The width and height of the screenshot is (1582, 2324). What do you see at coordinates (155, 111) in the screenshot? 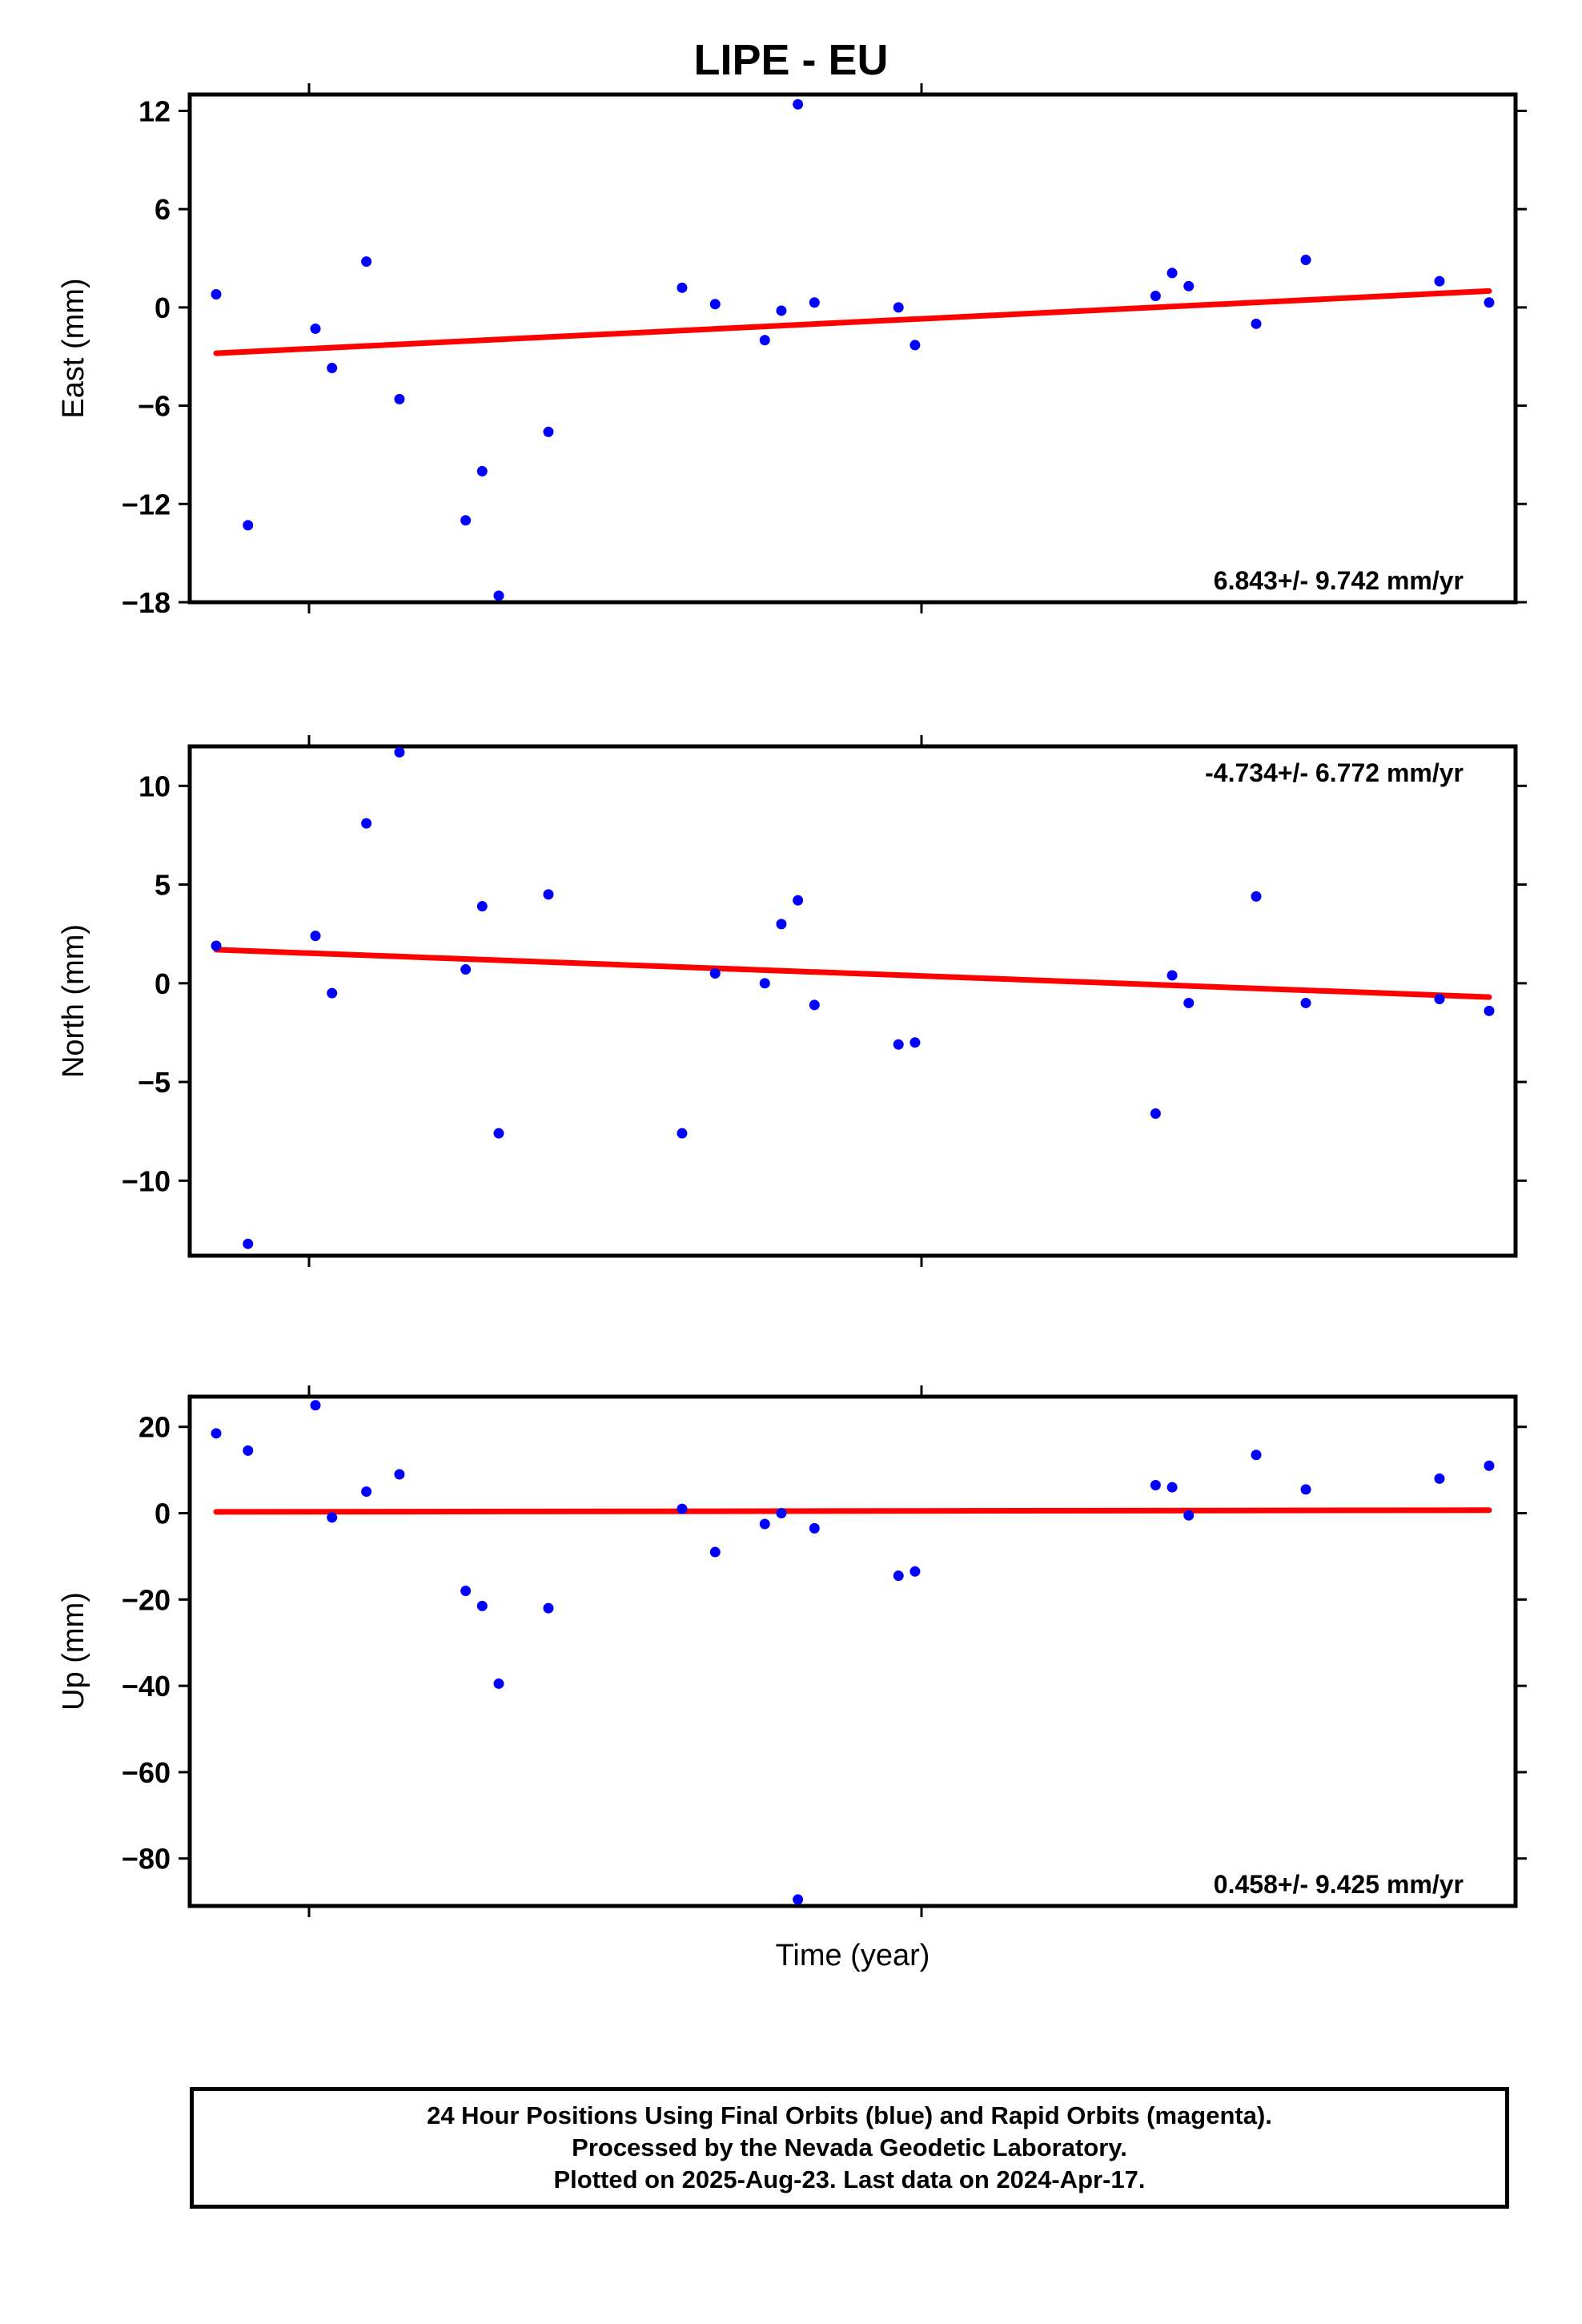
I see `y-tick-label: 12` at bounding box center [155, 111].